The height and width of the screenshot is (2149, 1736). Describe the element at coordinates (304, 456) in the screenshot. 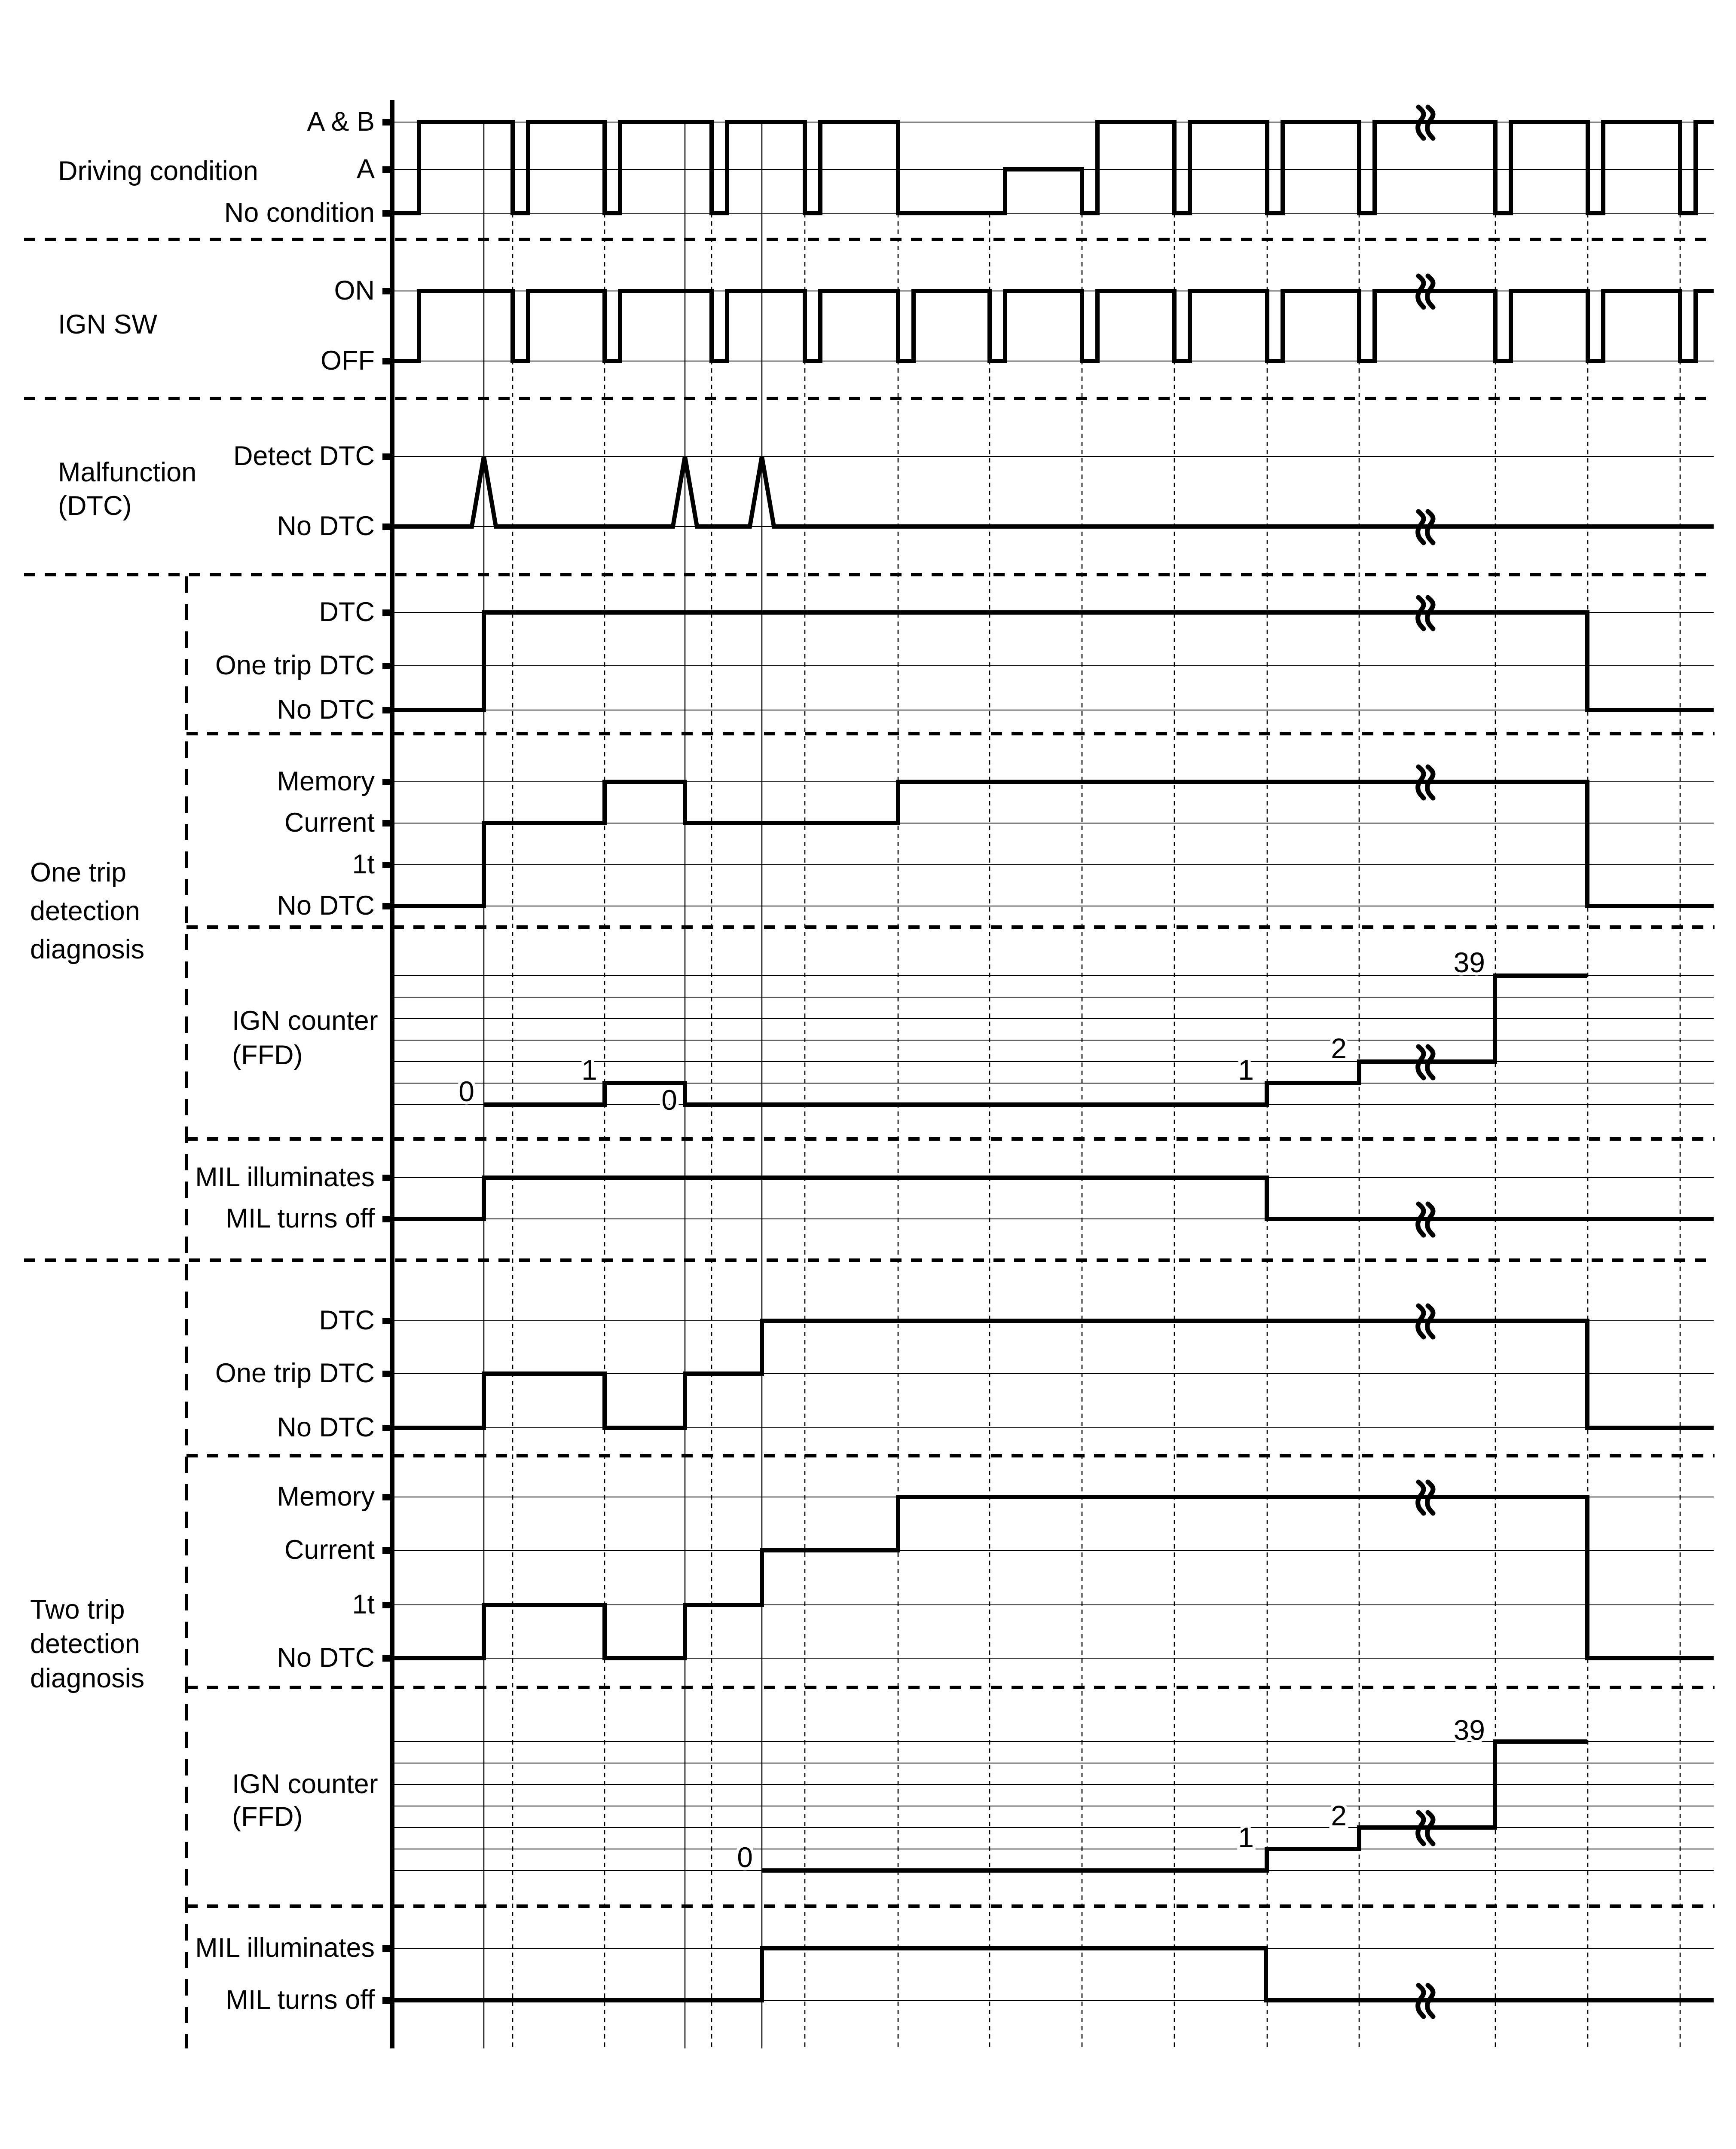

I see `svg-text: Detect DTC` at that location.